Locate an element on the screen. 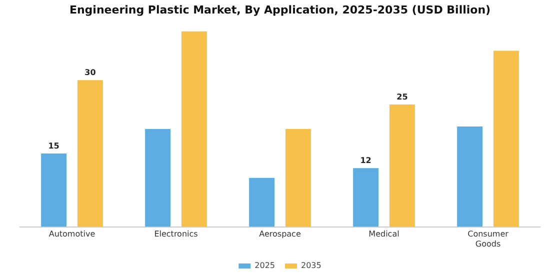 The height and width of the screenshot is (280, 560). x-tick-label: Automotive is located at coordinates (72, 234).